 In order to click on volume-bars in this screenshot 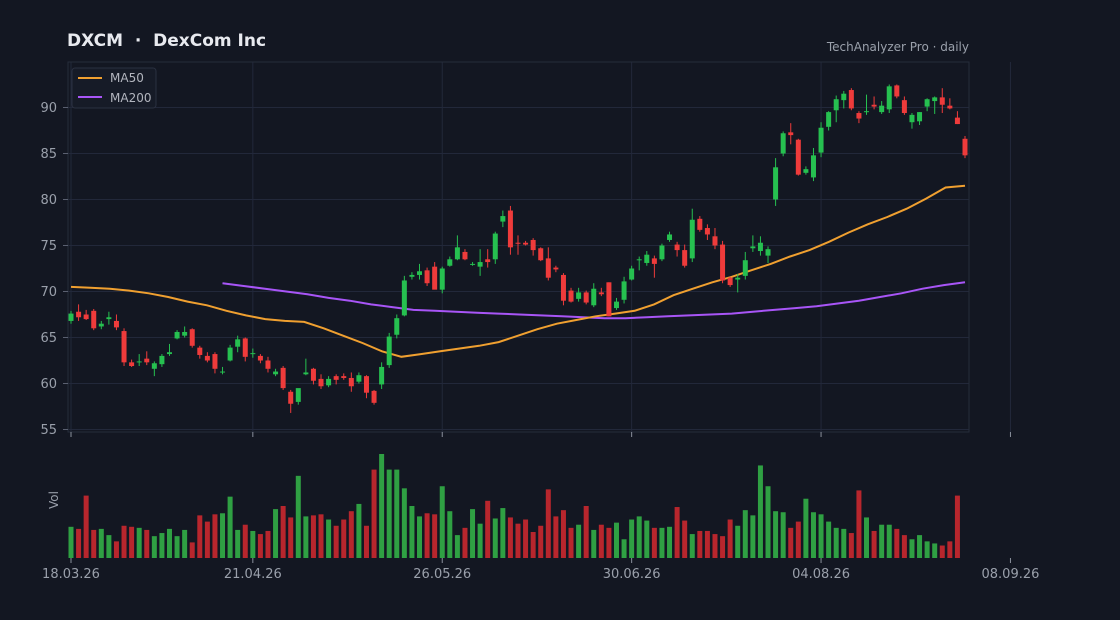, I will do `click(514, 506)`.